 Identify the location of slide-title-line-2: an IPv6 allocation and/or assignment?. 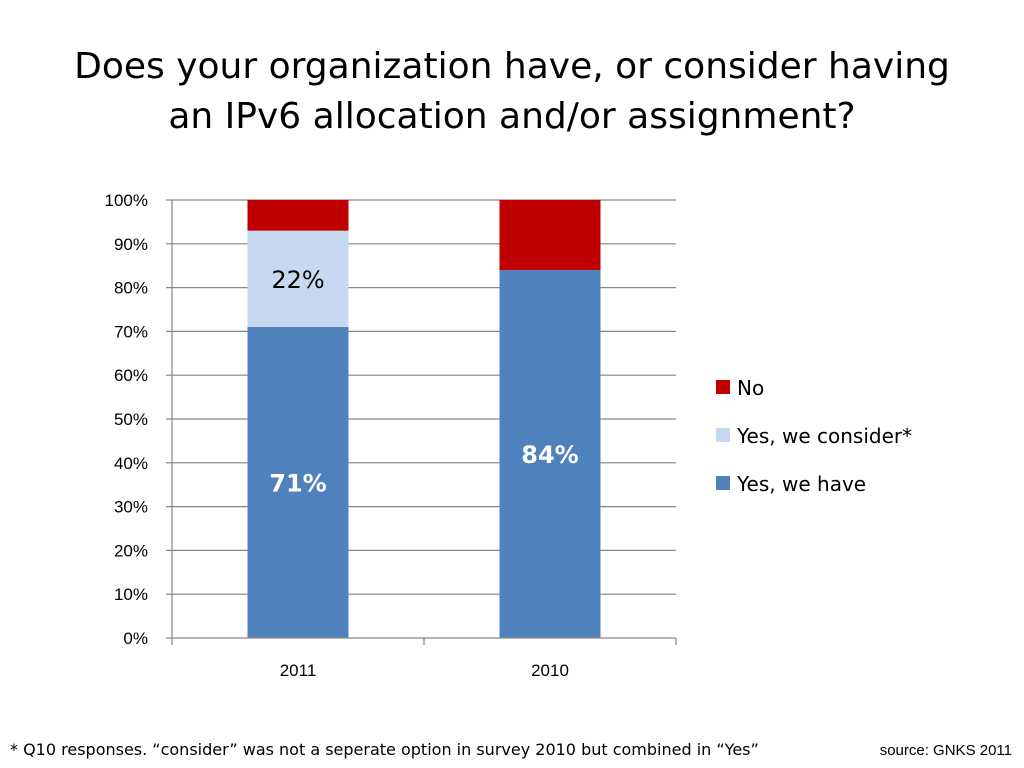
(512, 116).